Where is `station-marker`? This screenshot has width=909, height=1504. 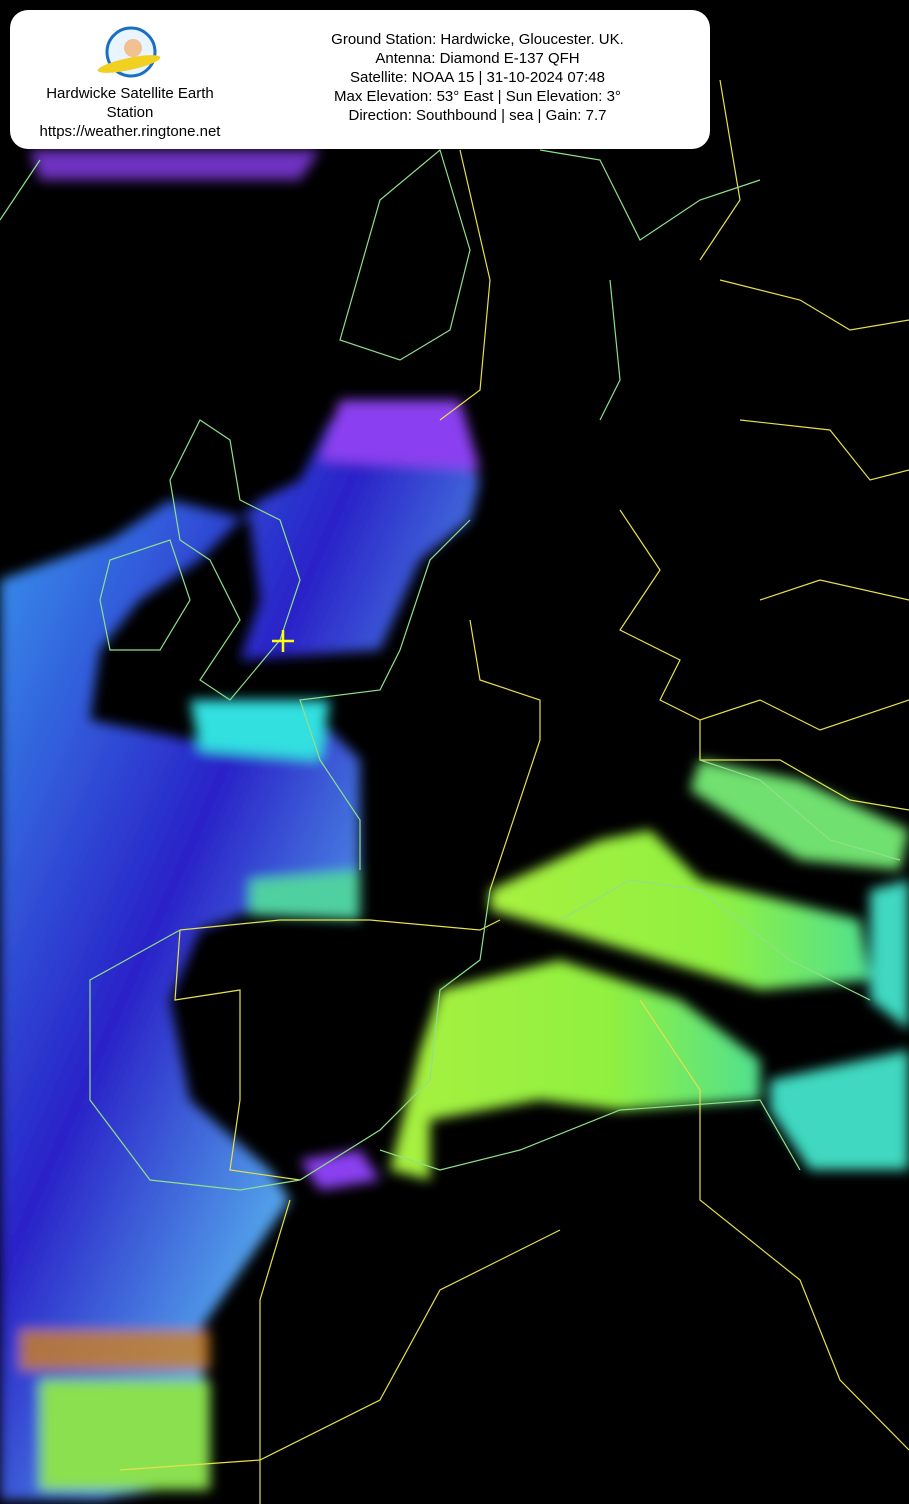
station-marker is located at coordinates (283, 641).